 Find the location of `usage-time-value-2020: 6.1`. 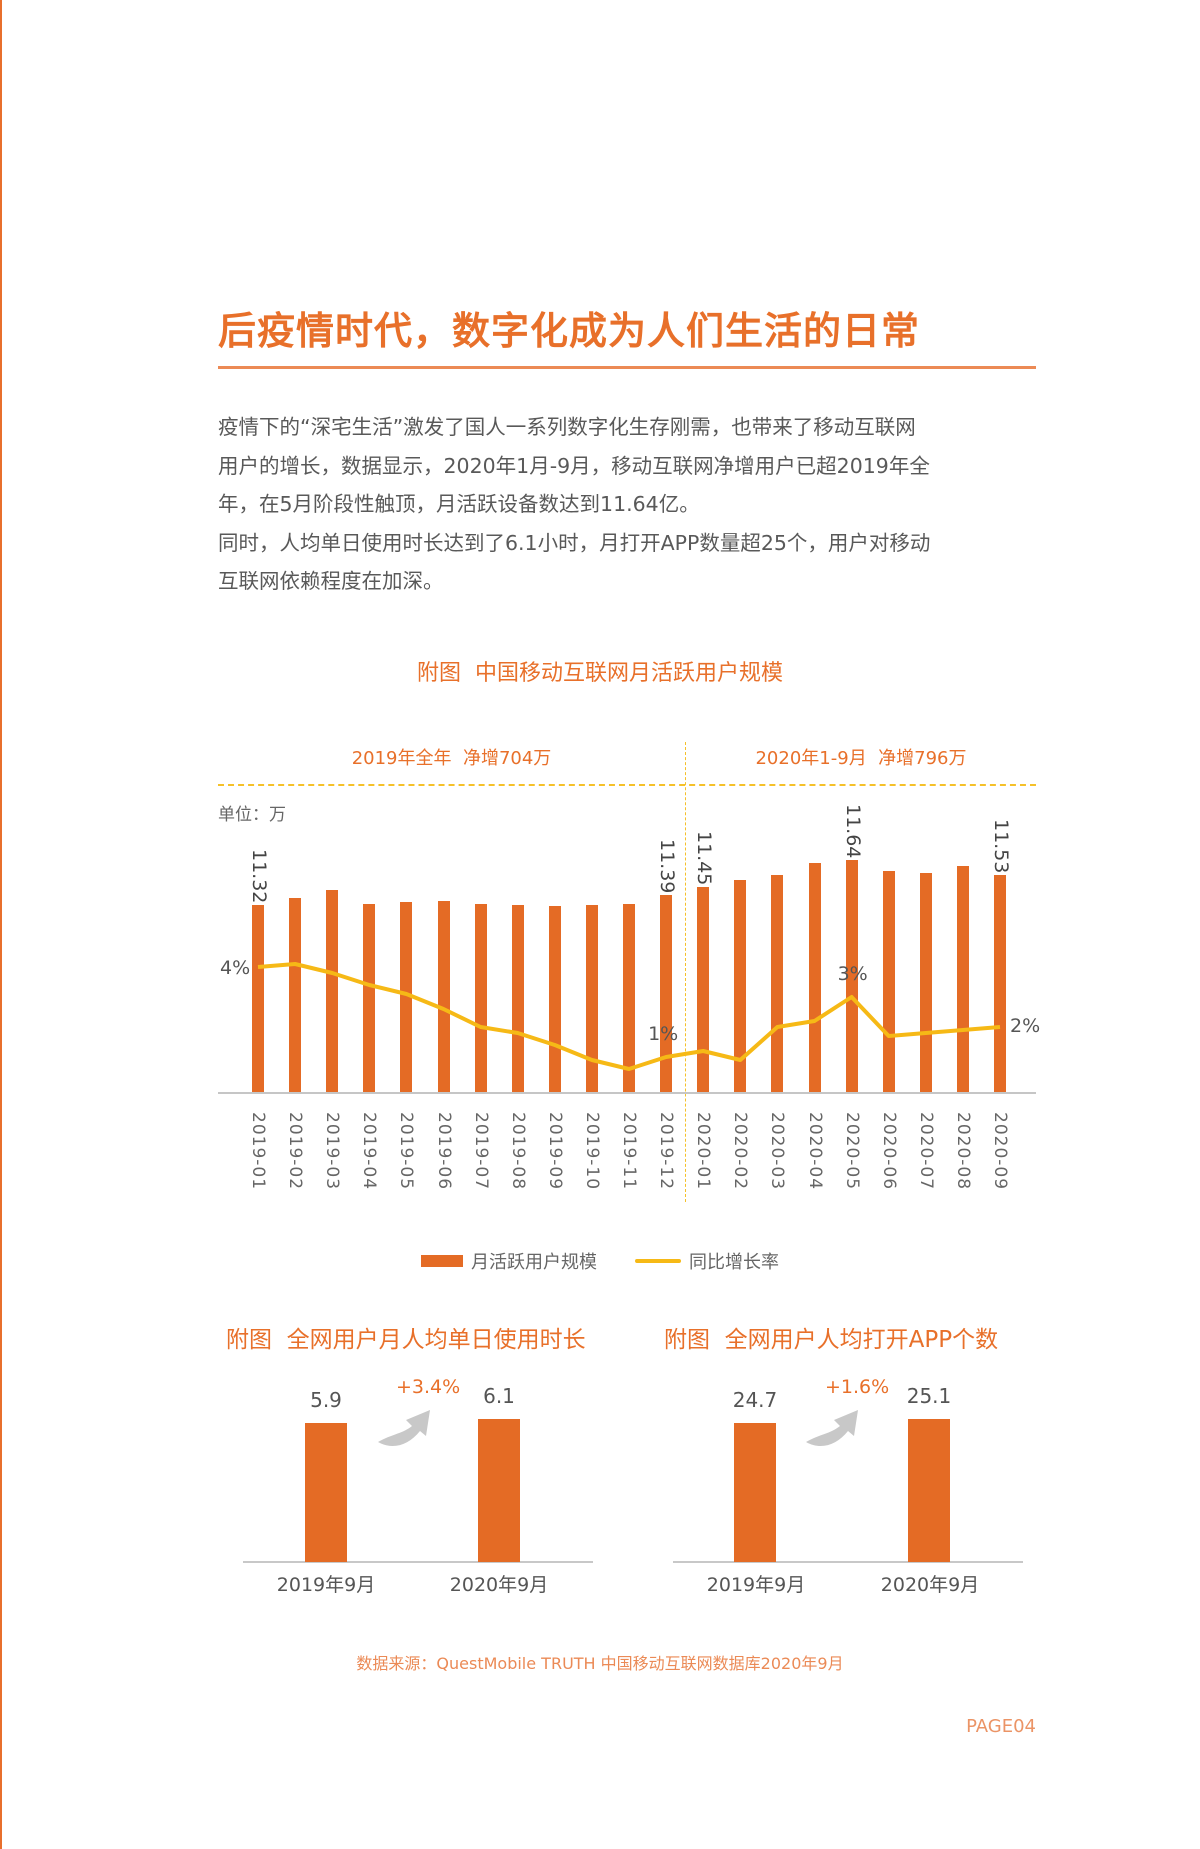

usage-time-value-2020: 6.1 is located at coordinates (499, 1396).